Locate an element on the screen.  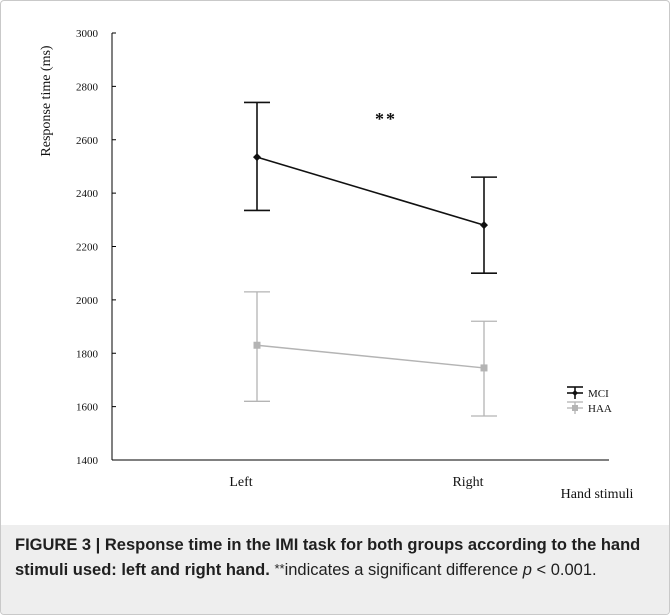
y-axis-label: Response time (ms) is located at coordinates (46, 101).